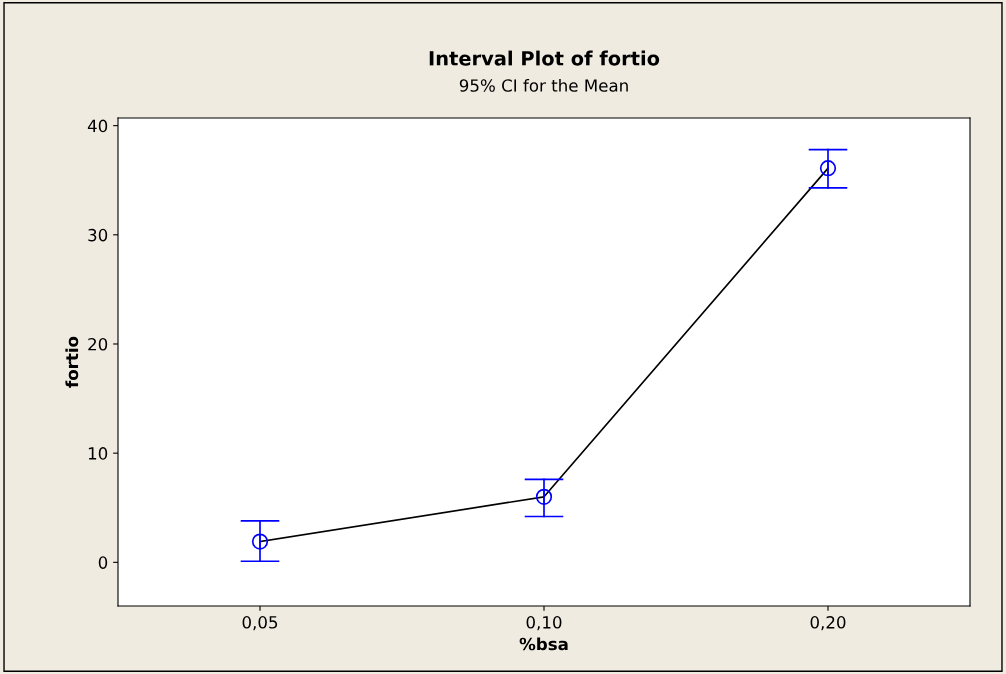  Describe the element at coordinates (543, 644) in the screenshot. I see `x-axis-title: %bsa` at that location.